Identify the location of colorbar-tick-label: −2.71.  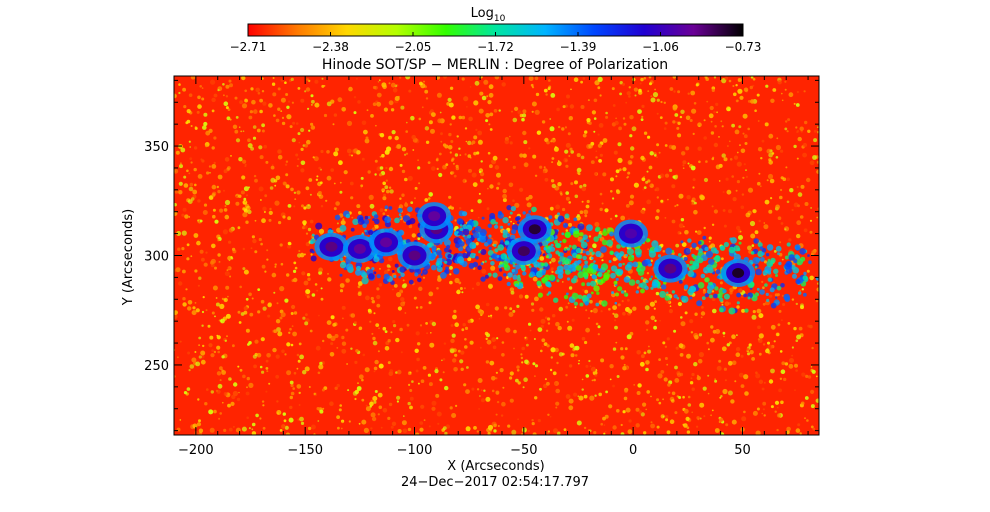
(248, 47).